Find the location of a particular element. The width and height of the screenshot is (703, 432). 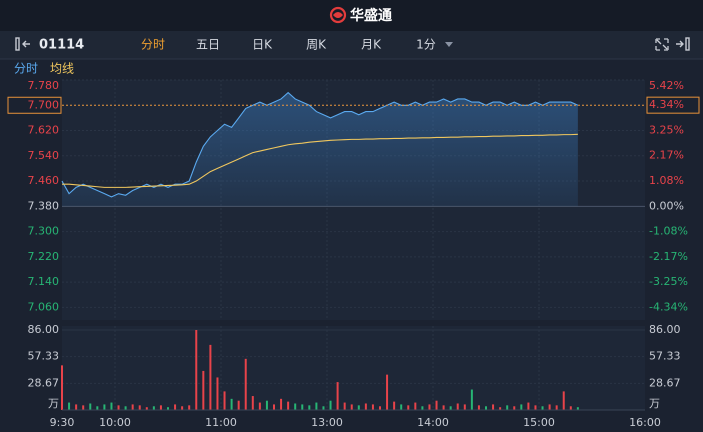

y-tick-label: 7.620 is located at coordinates (44, 130).